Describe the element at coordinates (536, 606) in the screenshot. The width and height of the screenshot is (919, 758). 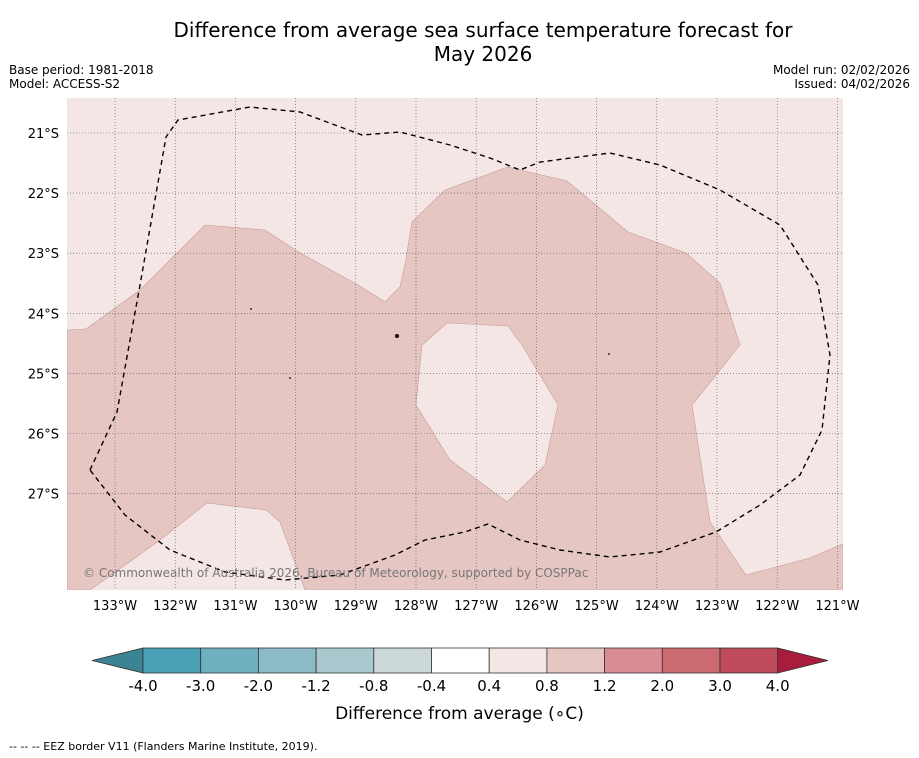
I see `lon-label: 126°W` at that location.